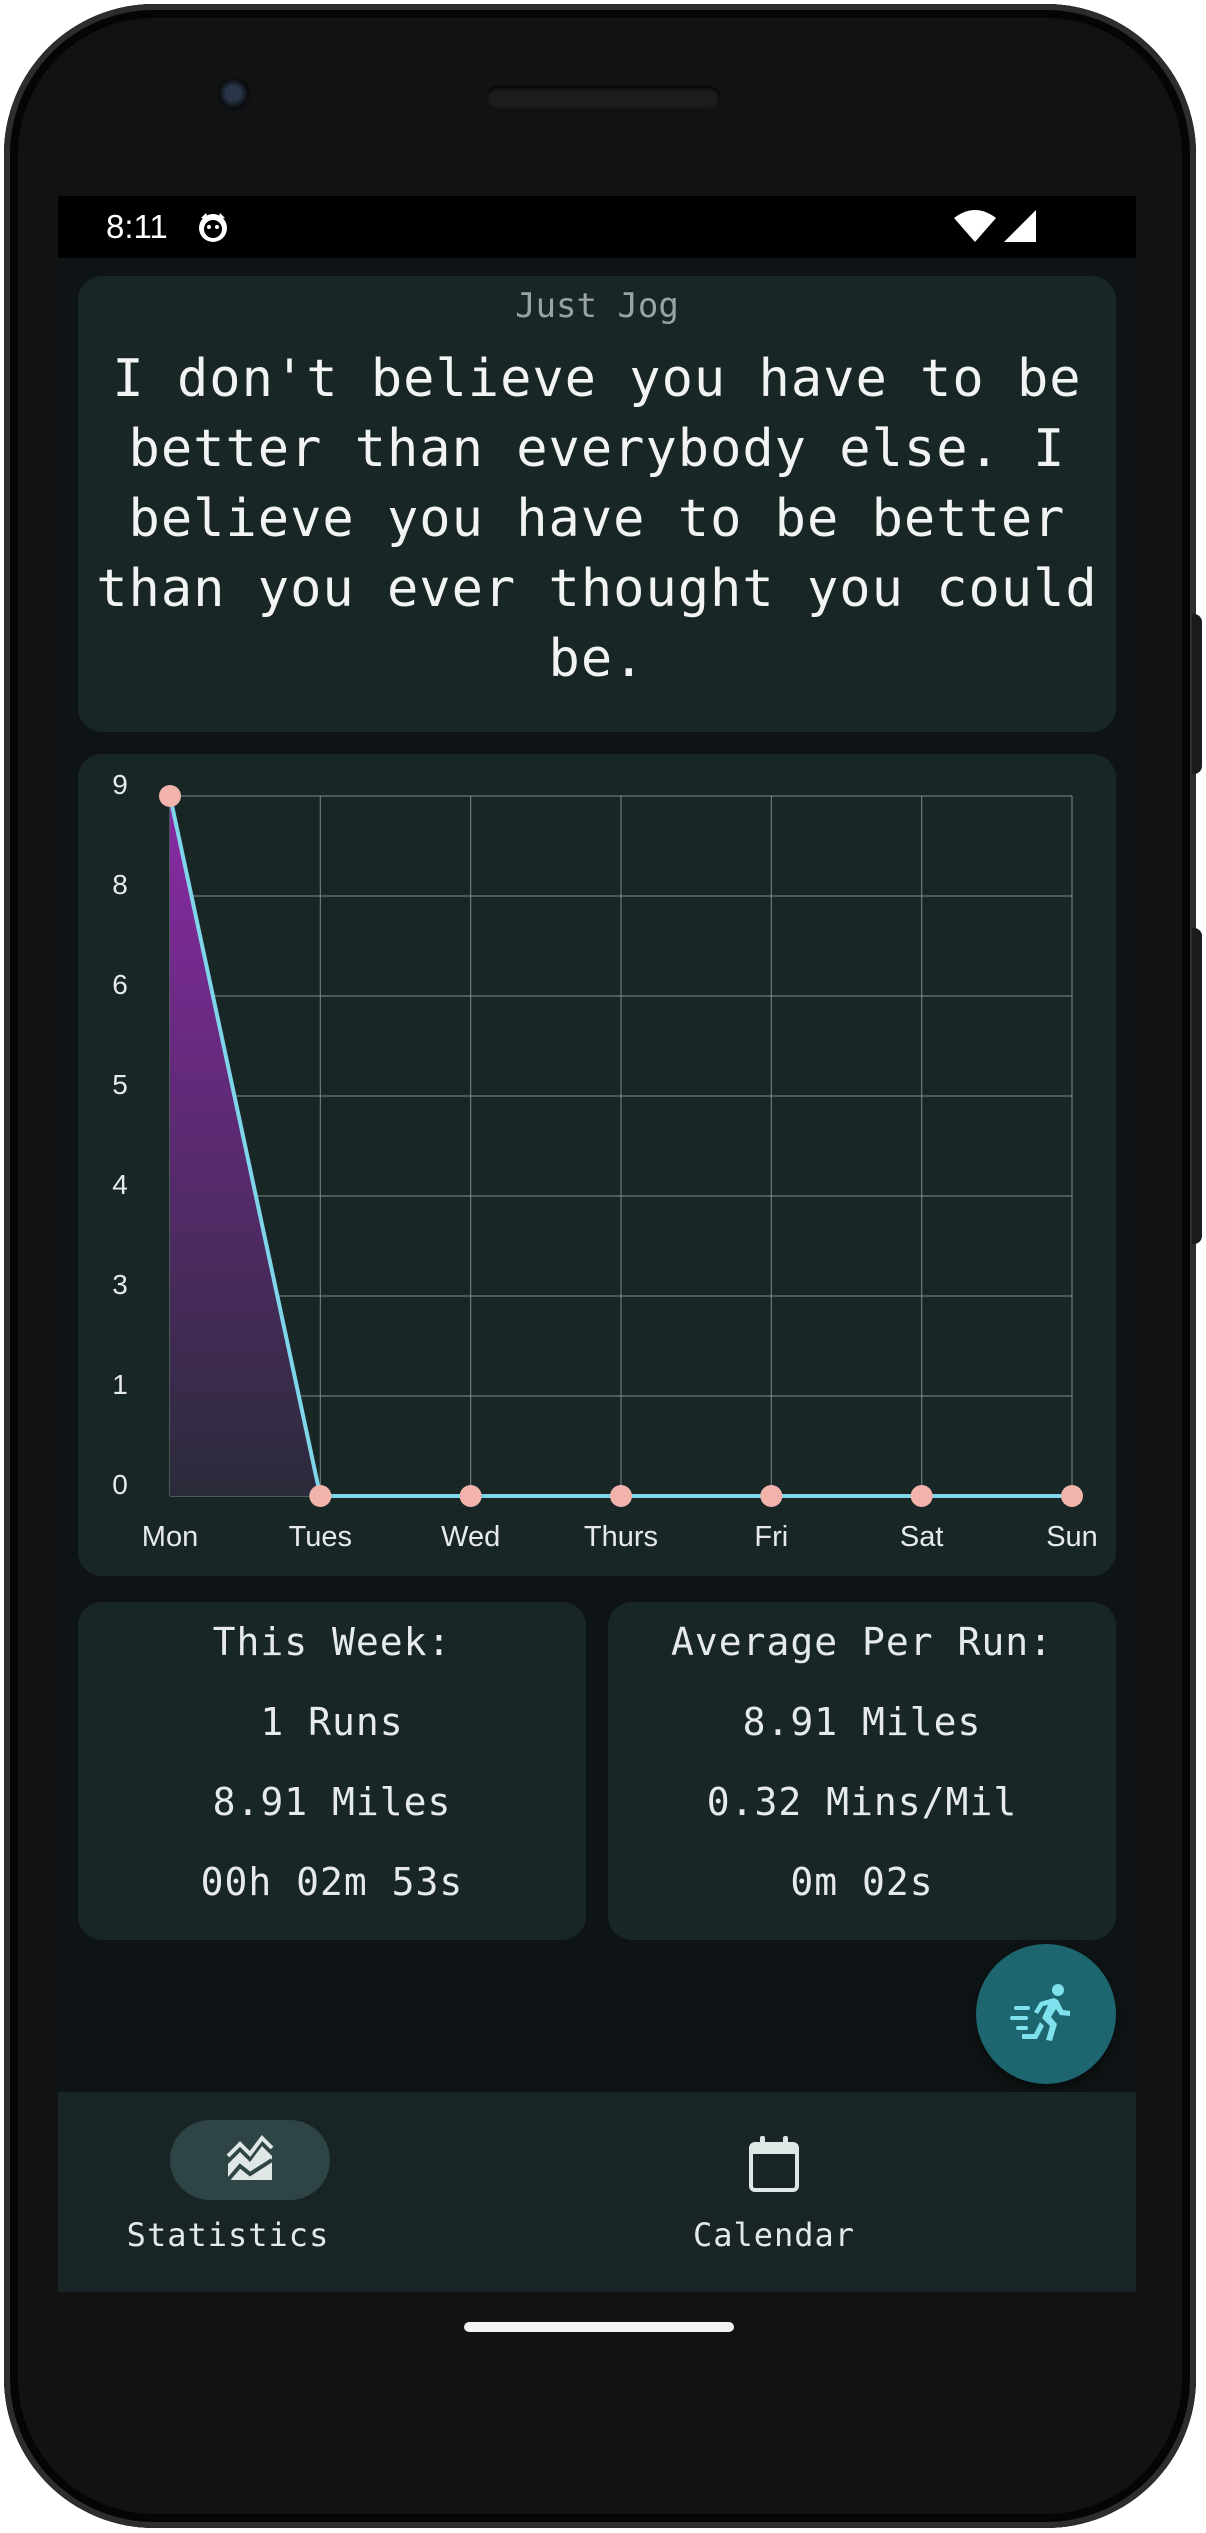  I want to click on app-title: Just Jog, so click(597, 306).